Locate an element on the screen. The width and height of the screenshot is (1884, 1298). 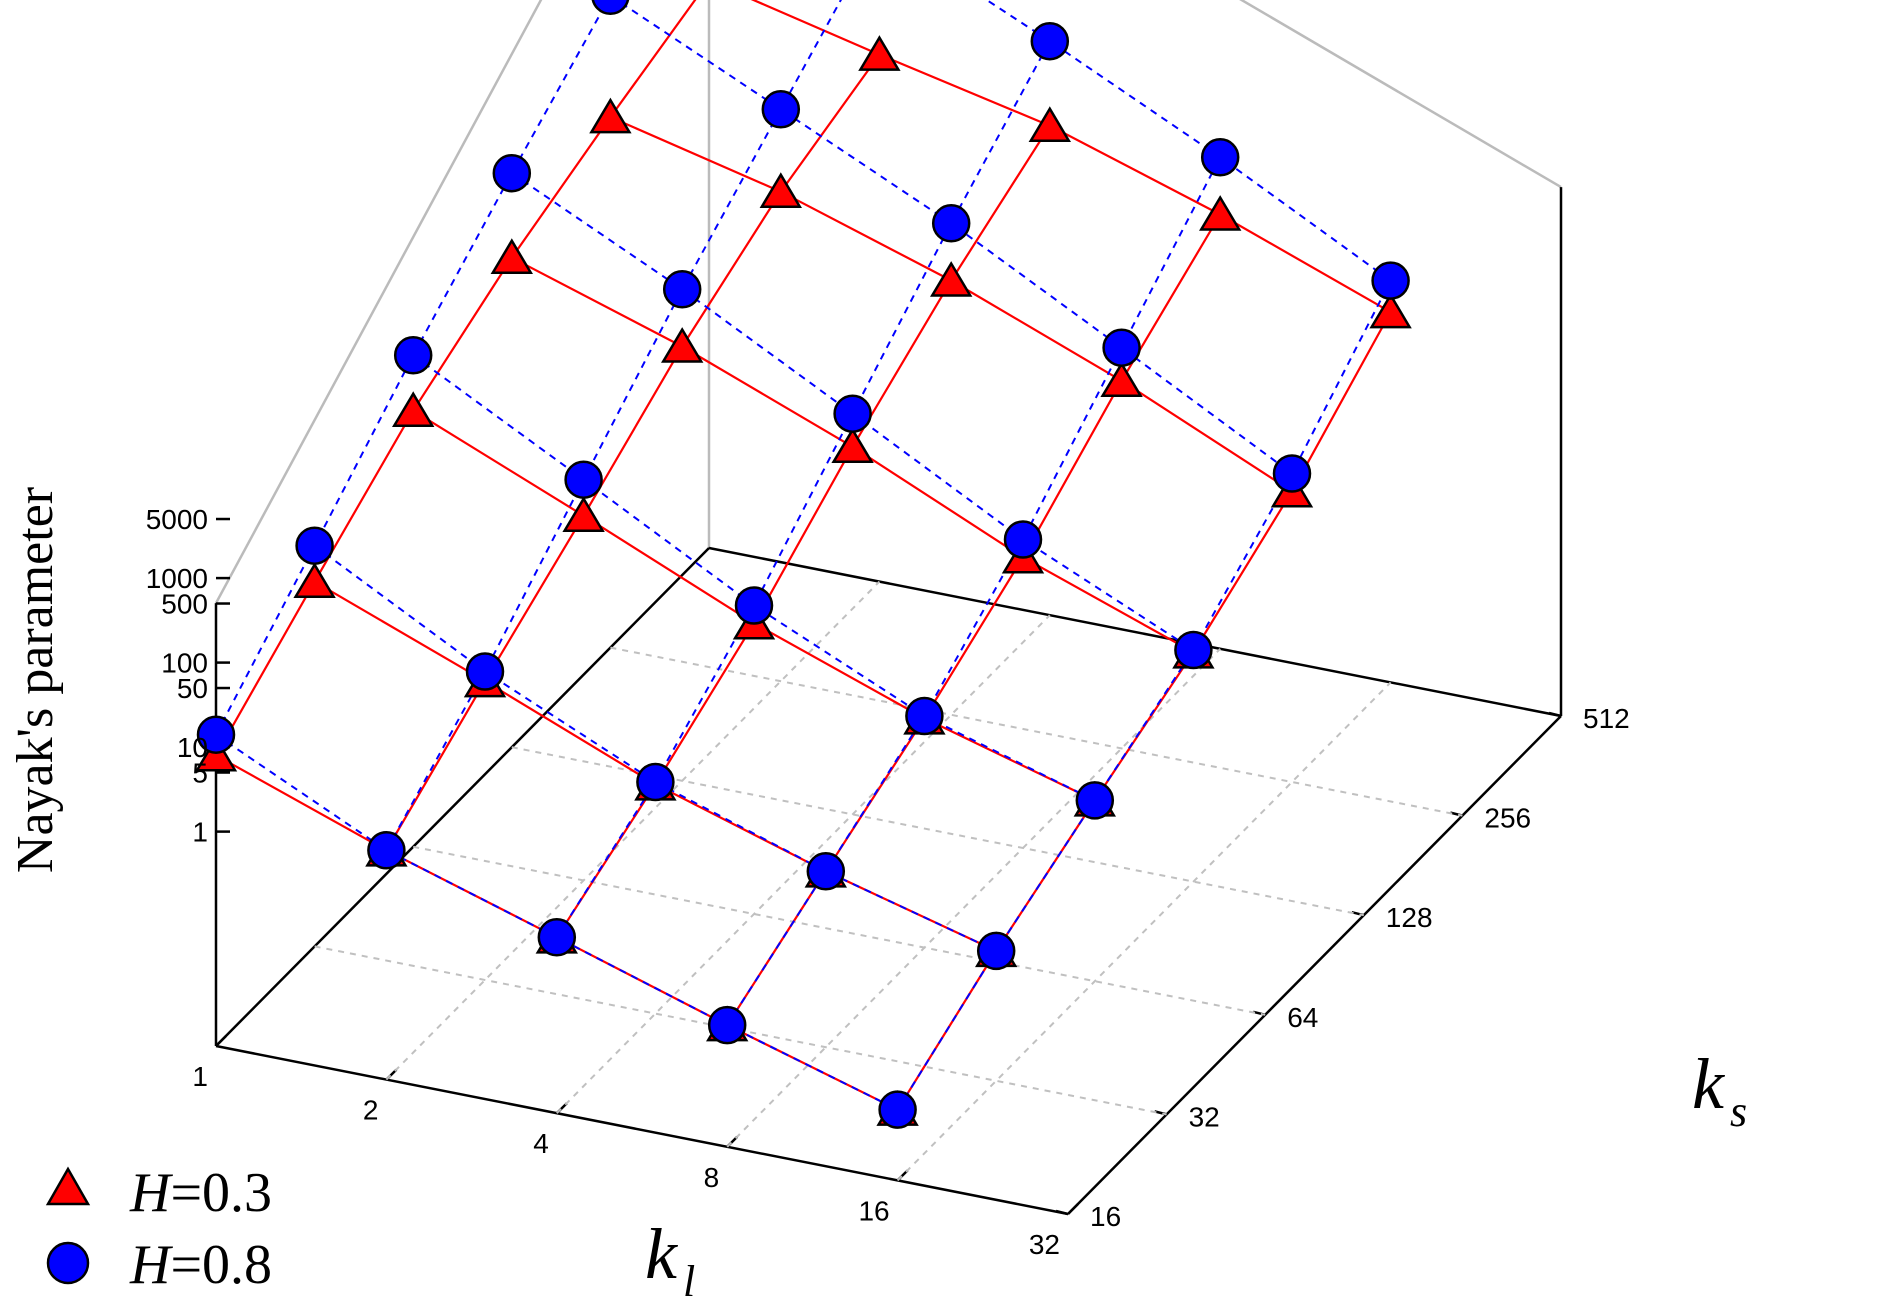
x-axis-label-sub: l is located at coordinates (689, 1277).